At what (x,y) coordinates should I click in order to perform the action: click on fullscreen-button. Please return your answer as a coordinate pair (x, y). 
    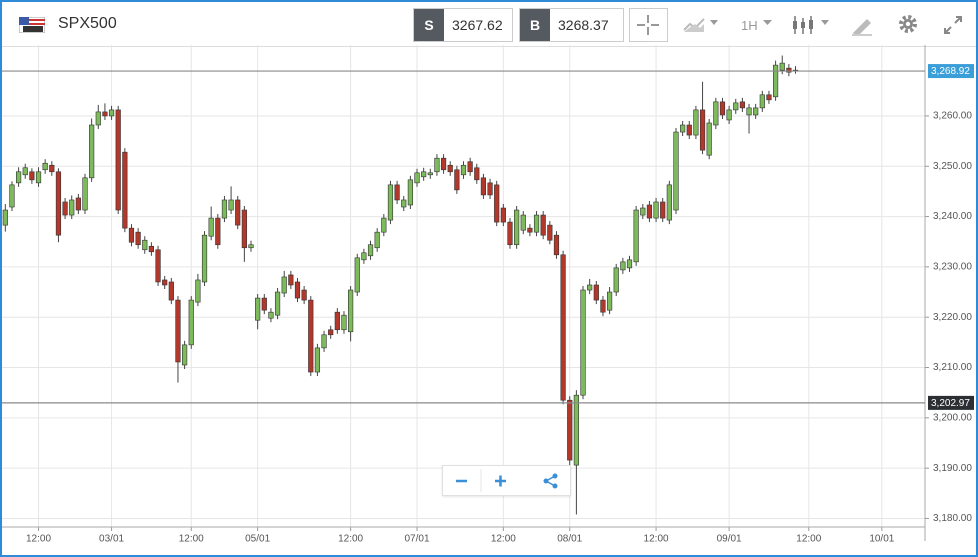
    Looking at the image, I should click on (953, 25).